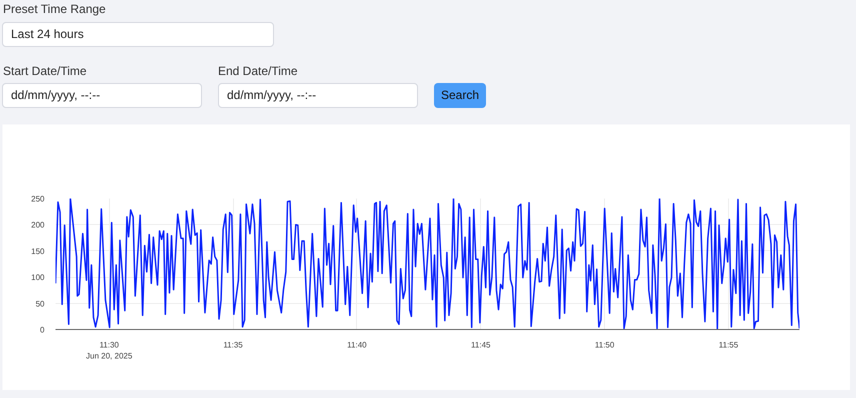  Describe the element at coordinates (728, 345) in the screenshot. I see `x-tick-label: 11:55` at that location.